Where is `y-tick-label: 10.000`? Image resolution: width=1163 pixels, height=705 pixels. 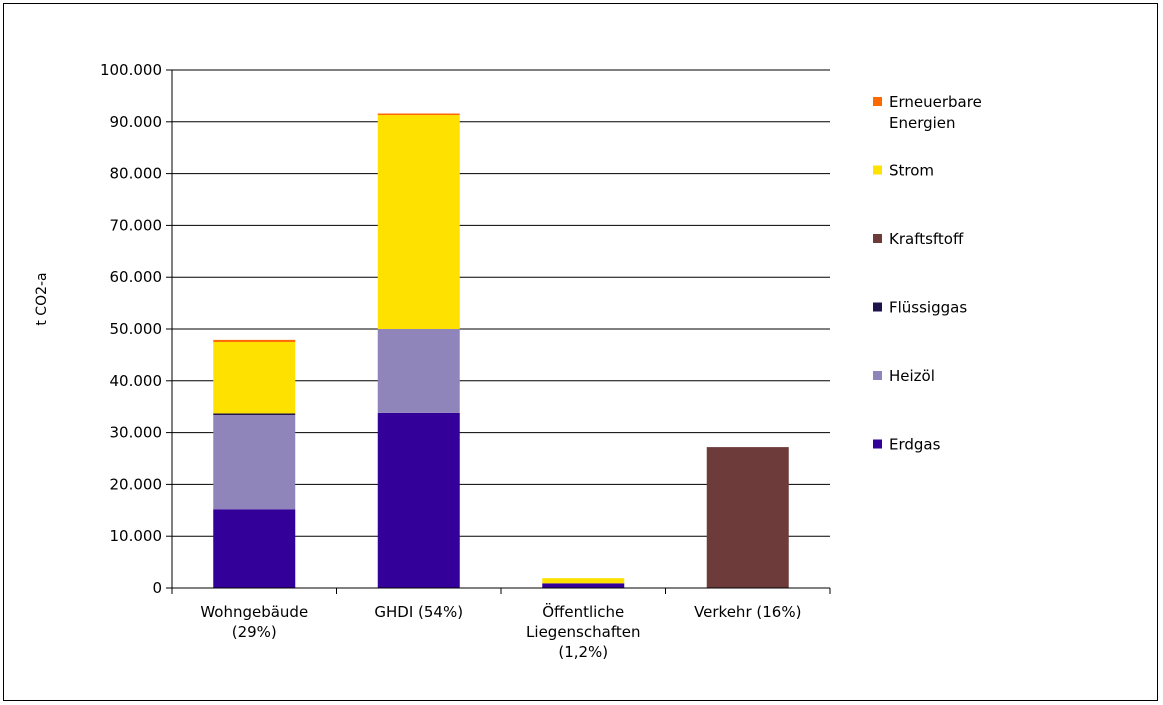
y-tick-label: 10.000 is located at coordinates (136, 536).